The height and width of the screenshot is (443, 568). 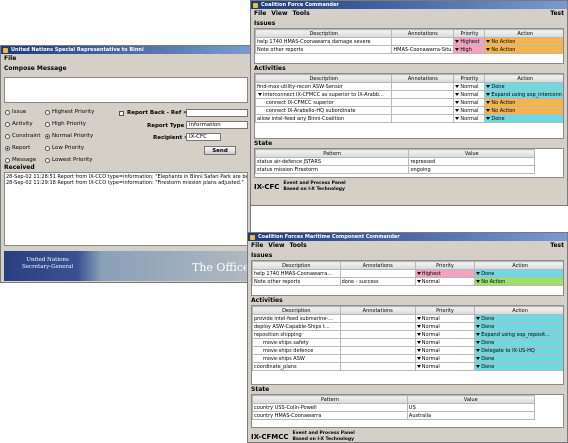 I want to click on radio: Normal Priority, so click(x=69, y=136).